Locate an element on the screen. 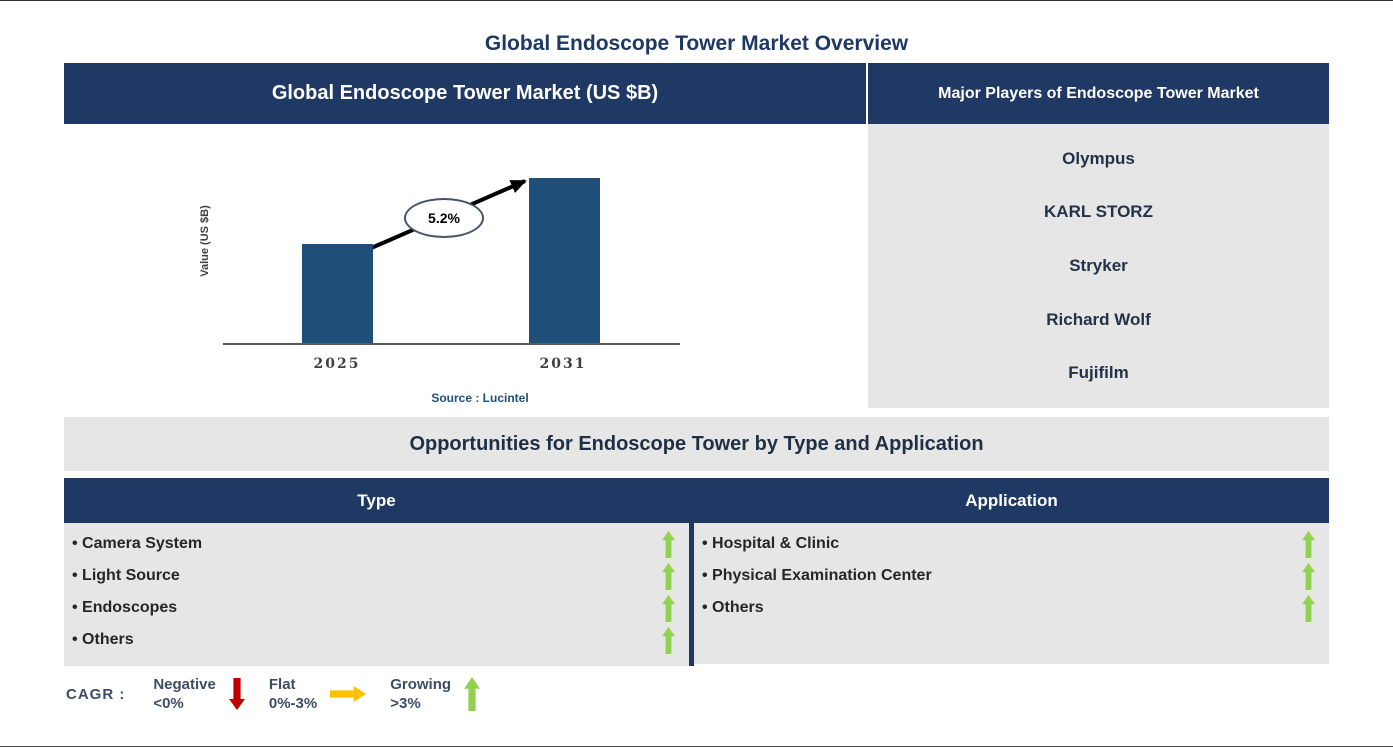 The height and width of the screenshot is (747, 1393). list-item: • Physical Examination Center is located at coordinates (1008, 576).